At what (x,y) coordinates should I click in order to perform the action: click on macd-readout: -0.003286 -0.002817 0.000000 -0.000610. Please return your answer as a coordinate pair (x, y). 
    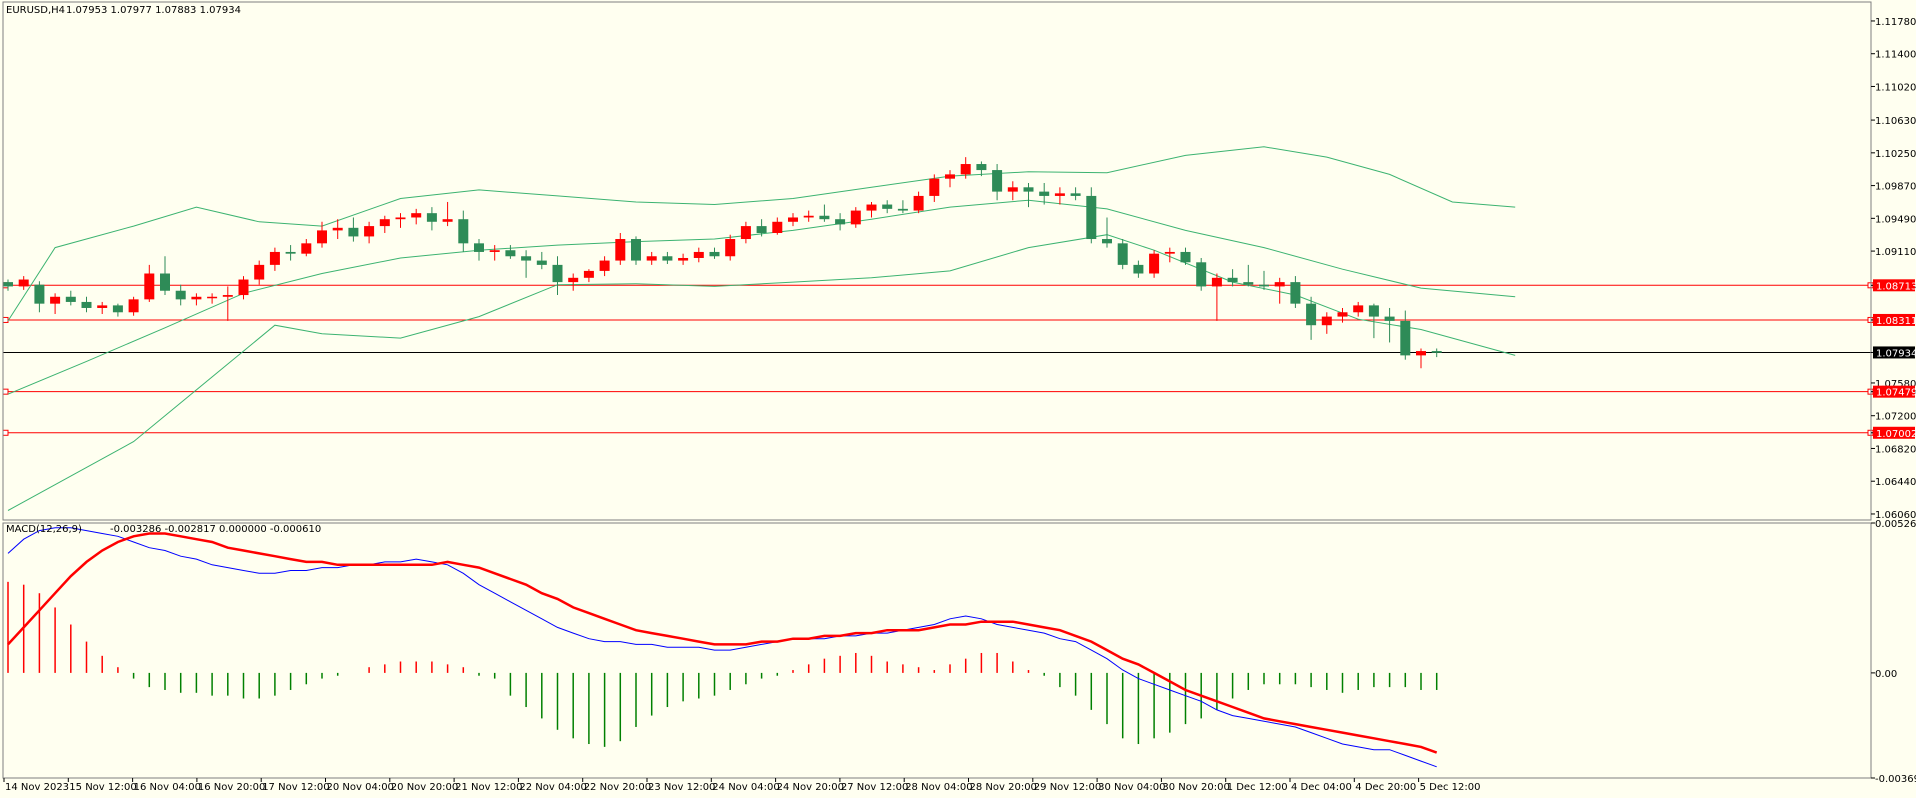
    Looking at the image, I should click on (215, 529).